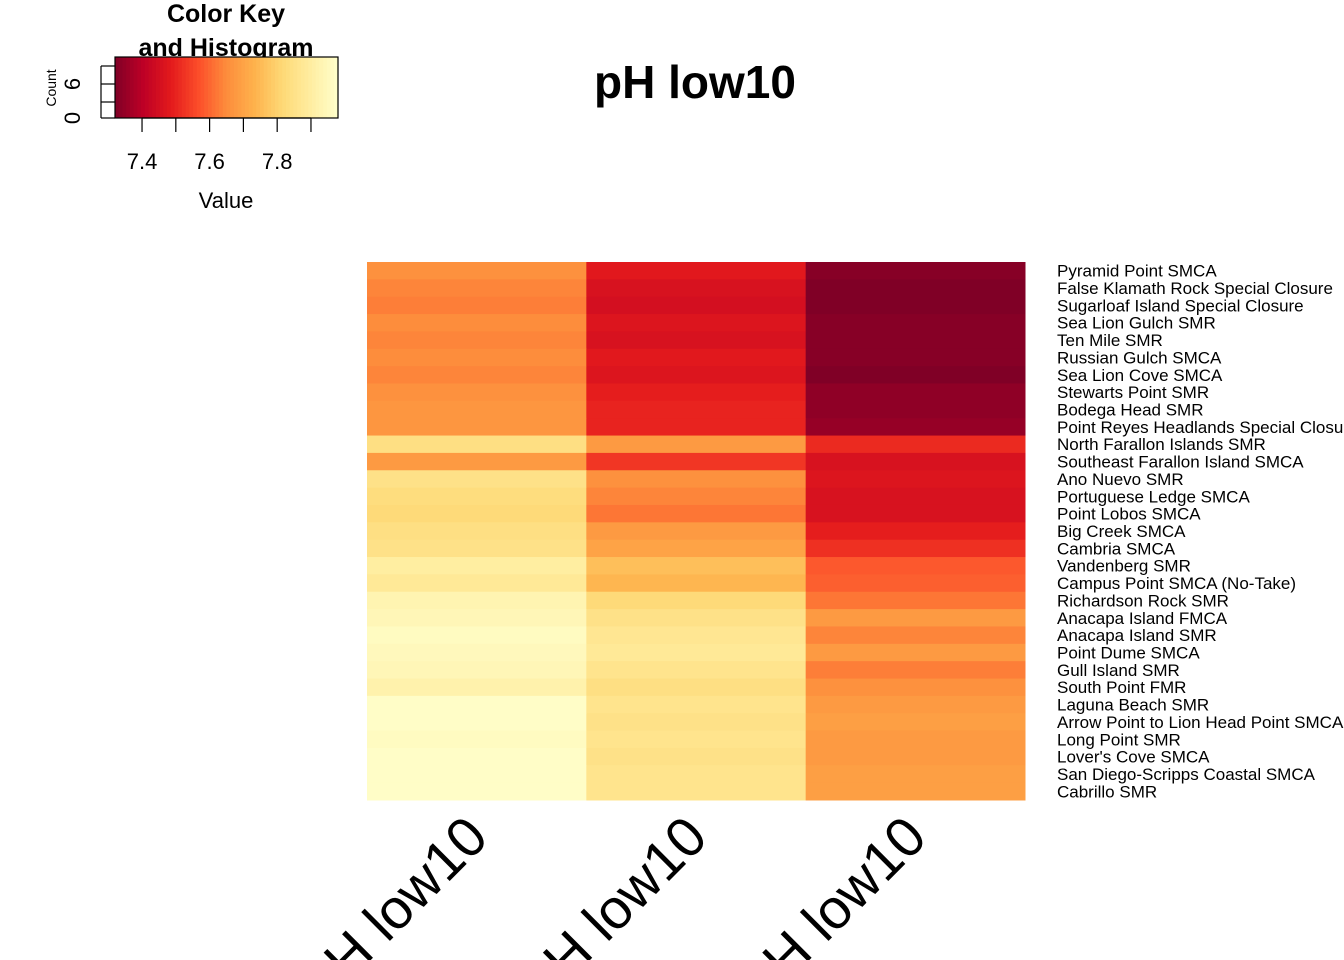 The width and height of the screenshot is (1344, 960). What do you see at coordinates (1142, 618) in the screenshot?
I see `row-label: Anacapa Island FMCA` at bounding box center [1142, 618].